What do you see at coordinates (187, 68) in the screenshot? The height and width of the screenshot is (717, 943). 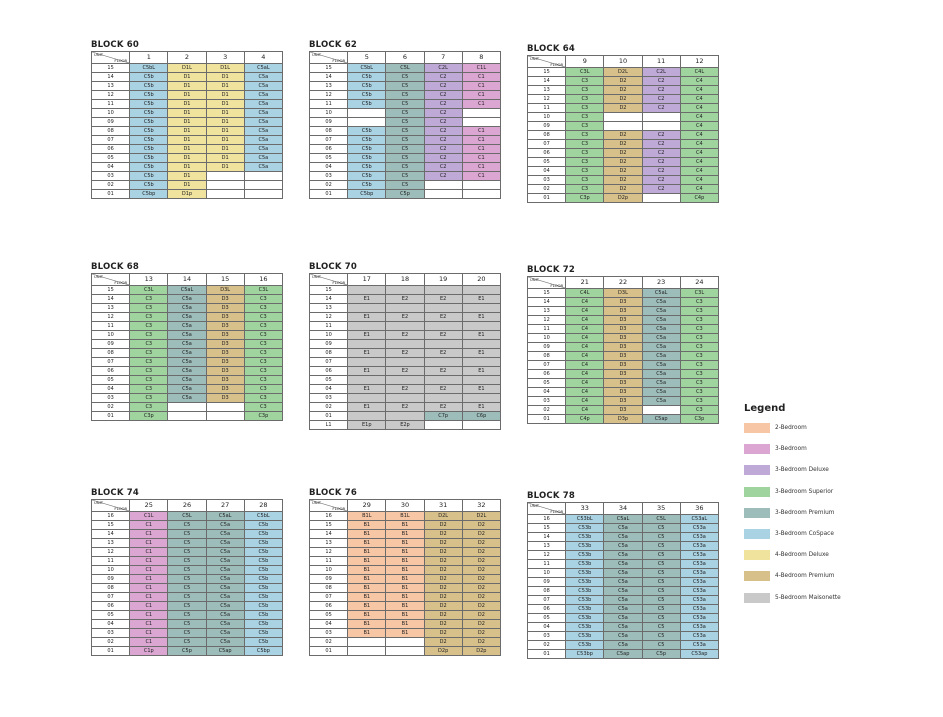 I see `unit-type-cell: D1L` at bounding box center [187, 68].